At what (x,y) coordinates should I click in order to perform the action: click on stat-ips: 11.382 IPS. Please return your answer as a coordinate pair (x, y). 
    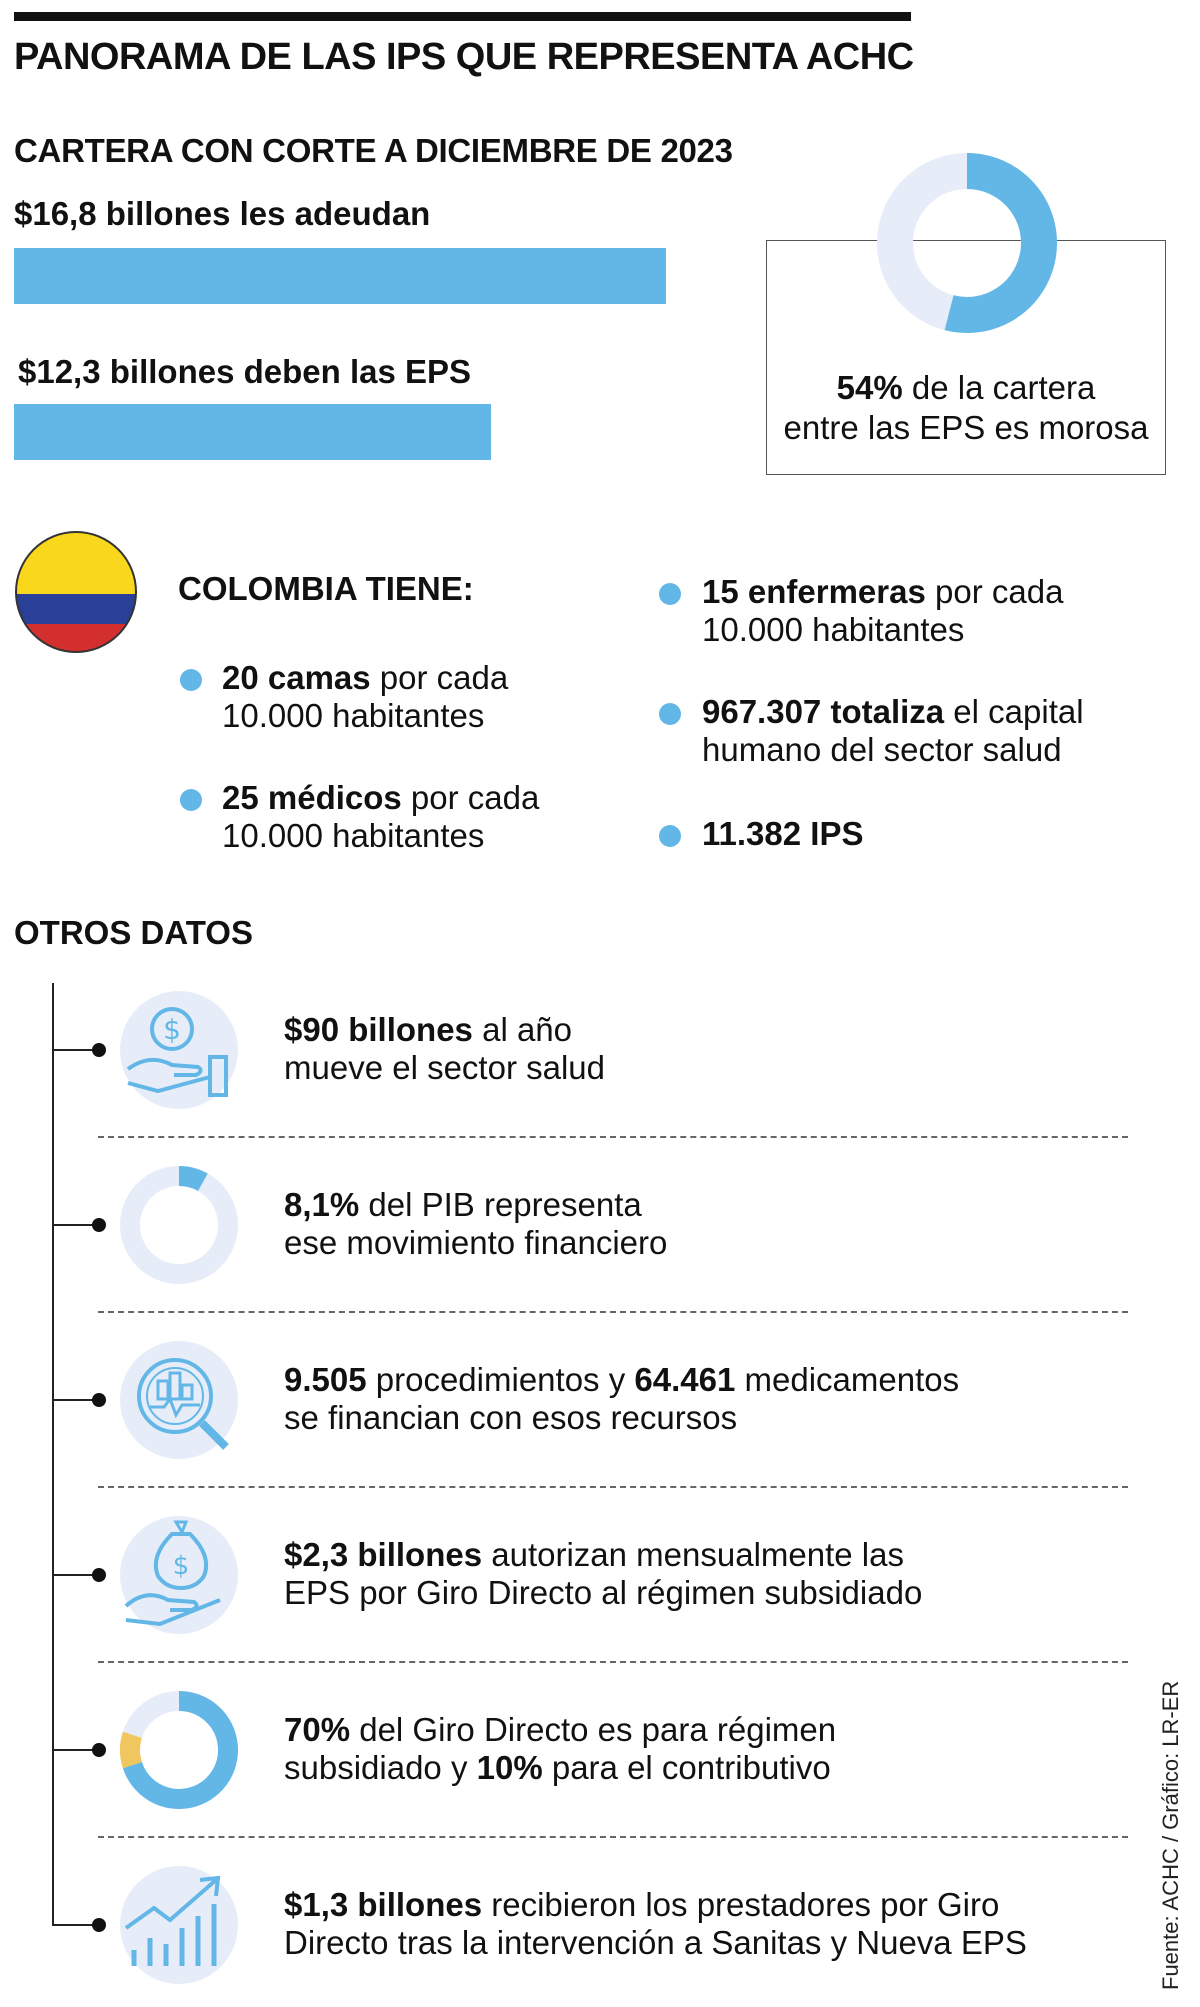
    Looking at the image, I should click on (783, 833).